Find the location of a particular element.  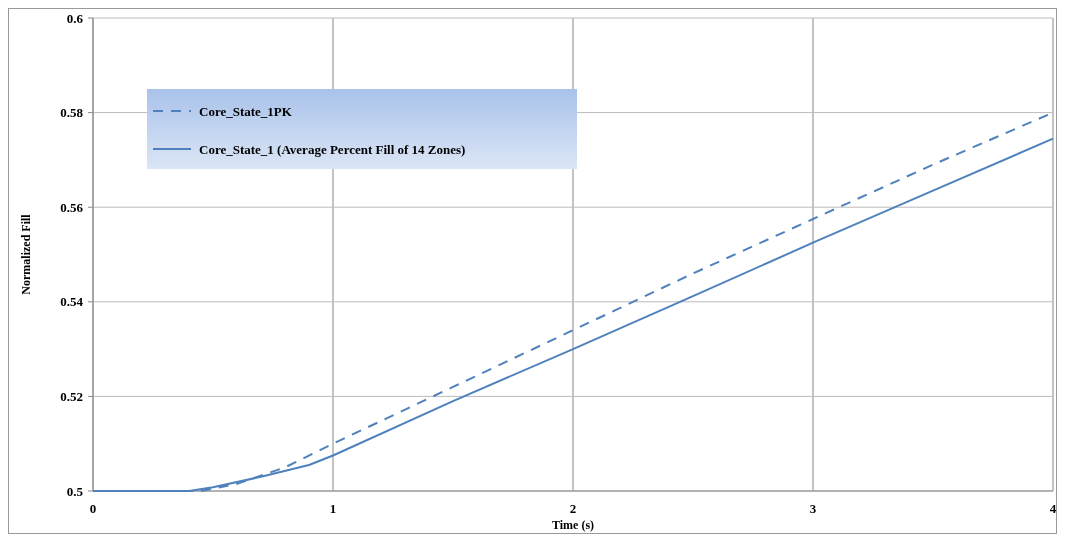

y-tick-label: 0.5 is located at coordinates (75, 491).